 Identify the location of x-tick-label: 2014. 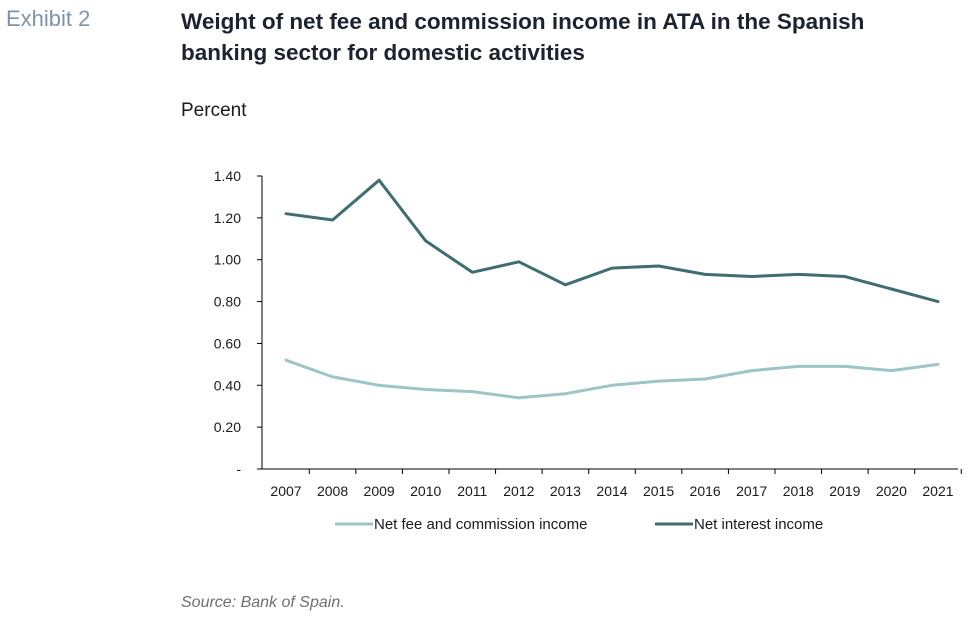
(611, 491).